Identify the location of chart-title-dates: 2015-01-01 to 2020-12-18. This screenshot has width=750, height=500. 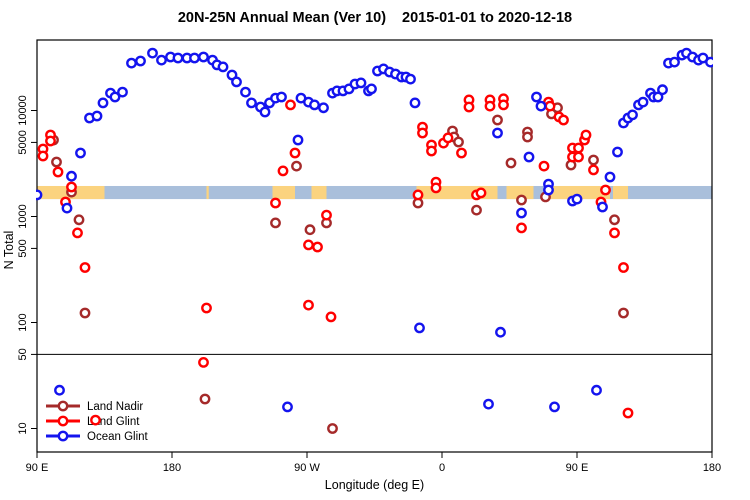
(487, 18).